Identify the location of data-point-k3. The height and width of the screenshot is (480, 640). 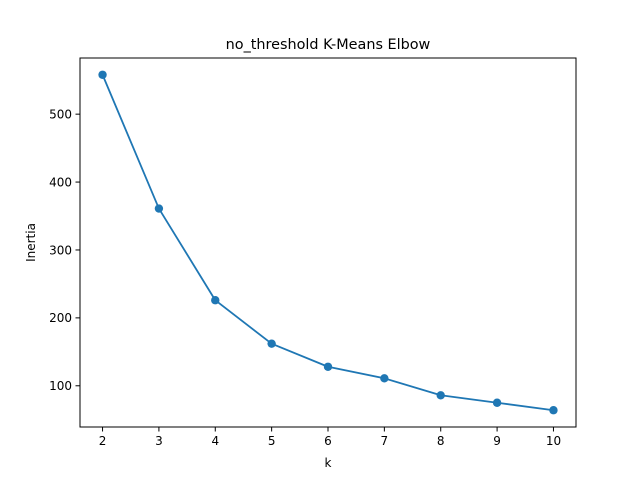
(159, 208).